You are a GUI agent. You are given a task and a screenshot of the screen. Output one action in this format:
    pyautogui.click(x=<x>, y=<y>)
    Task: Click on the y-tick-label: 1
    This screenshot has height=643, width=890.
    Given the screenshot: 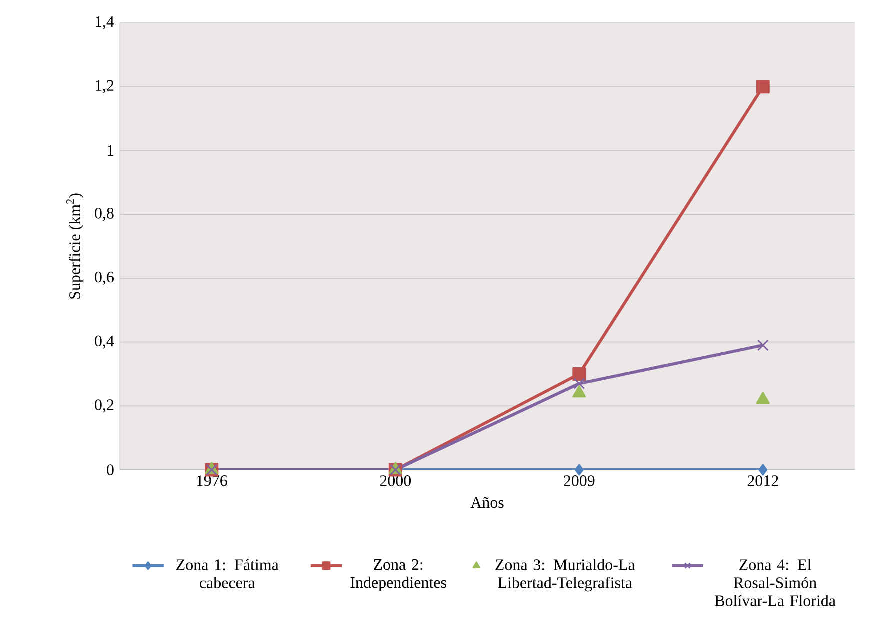 What is the action you would take?
    pyautogui.click(x=111, y=150)
    